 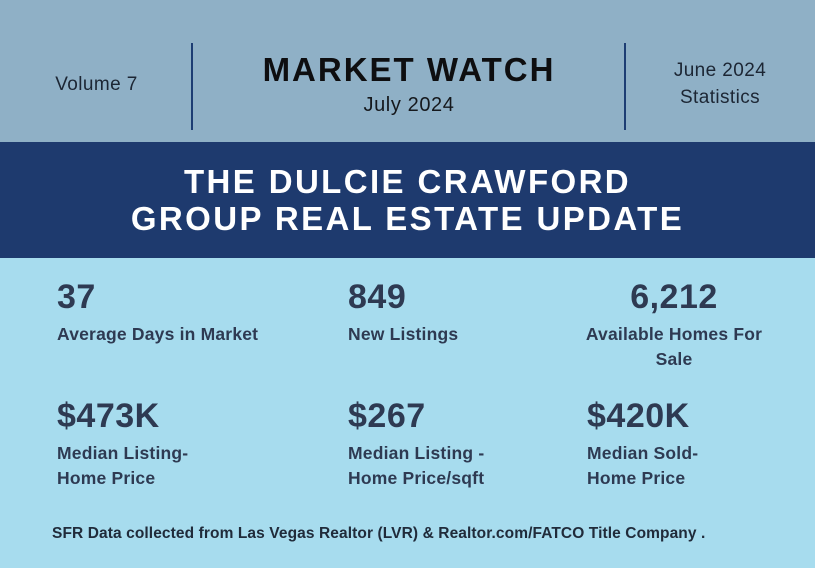 I want to click on page-subtitle: July 2024, so click(x=409, y=105).